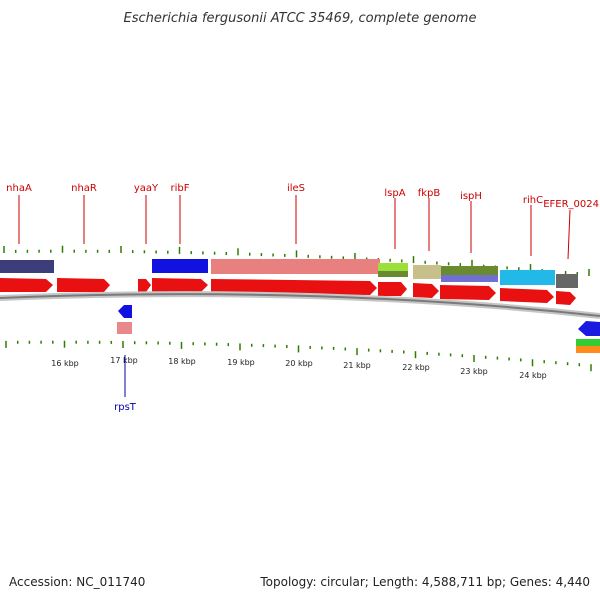 This screenshot has width=600, height=600. Describe the element at coordinates (527, 295) in the screenshot. I see `rihC-gene-arrow` at that location.